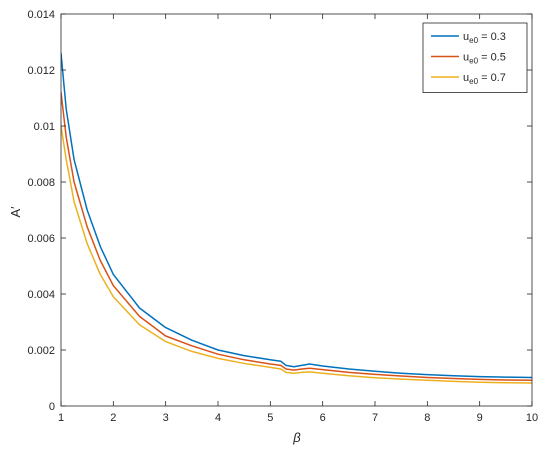 The height and width of the screenshot is (456, 550). What do you see at coordinates (41, 15) in the screenshot?
I see `y-tick-label-7: 0.014` at bounding box center [41, 15].